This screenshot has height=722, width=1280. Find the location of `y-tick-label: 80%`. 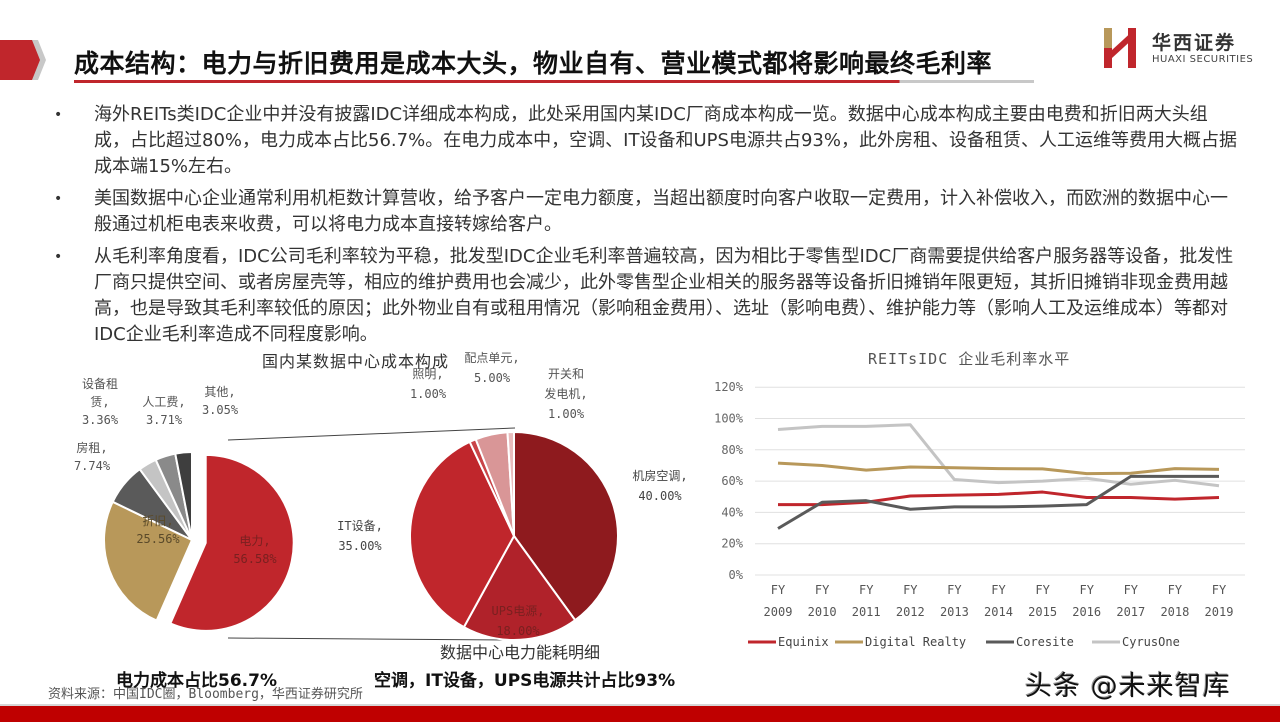

y-tick-label: 80% is located at coordinates (732, 450).